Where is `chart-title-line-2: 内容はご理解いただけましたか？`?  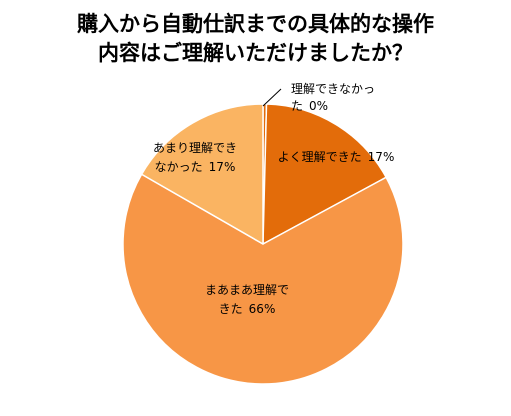
chart-title-line-2: 内容はご理解いただけましたか？ is located at coordinates (255, 53).